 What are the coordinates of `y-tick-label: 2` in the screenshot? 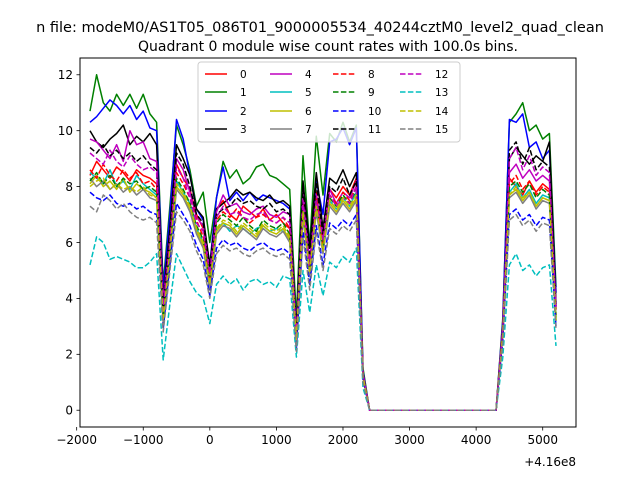 It's located at (69, 355).